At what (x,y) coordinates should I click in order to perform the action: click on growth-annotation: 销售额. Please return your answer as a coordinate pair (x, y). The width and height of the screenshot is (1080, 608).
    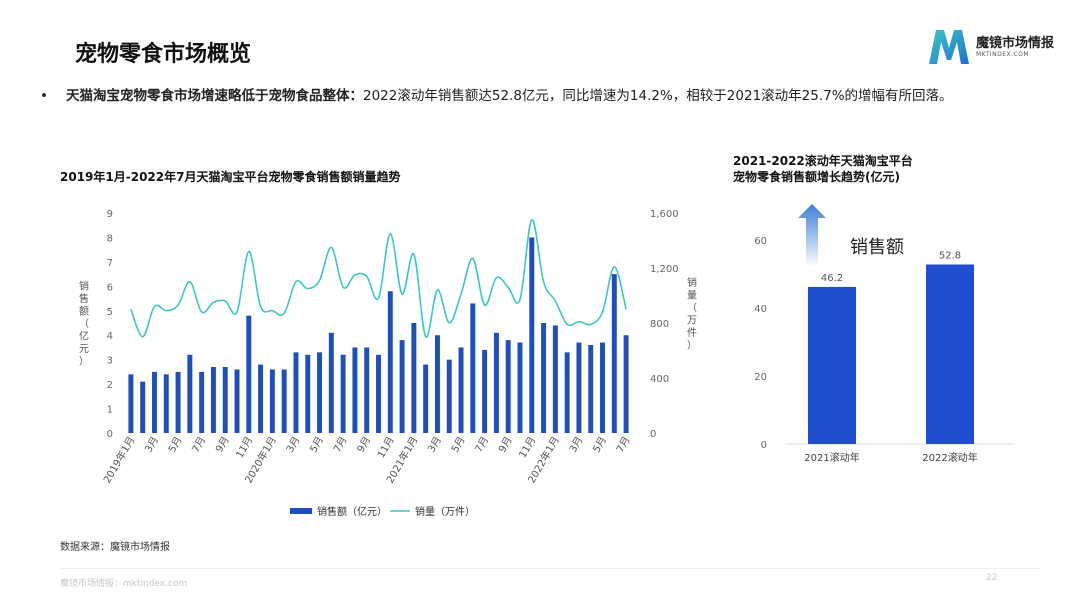
    Looking at the image, I should click on (877, 247).